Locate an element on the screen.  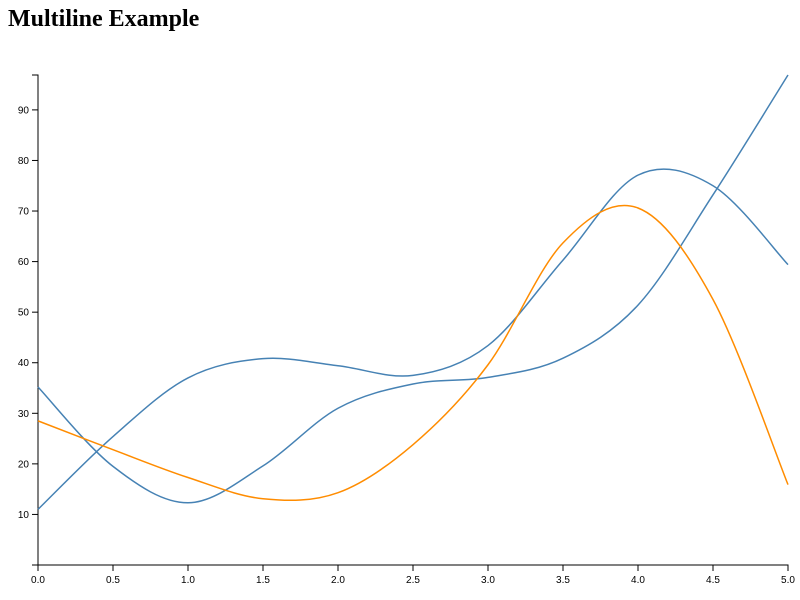
y-tick-label: 50 is located at coordinates (24, 313).